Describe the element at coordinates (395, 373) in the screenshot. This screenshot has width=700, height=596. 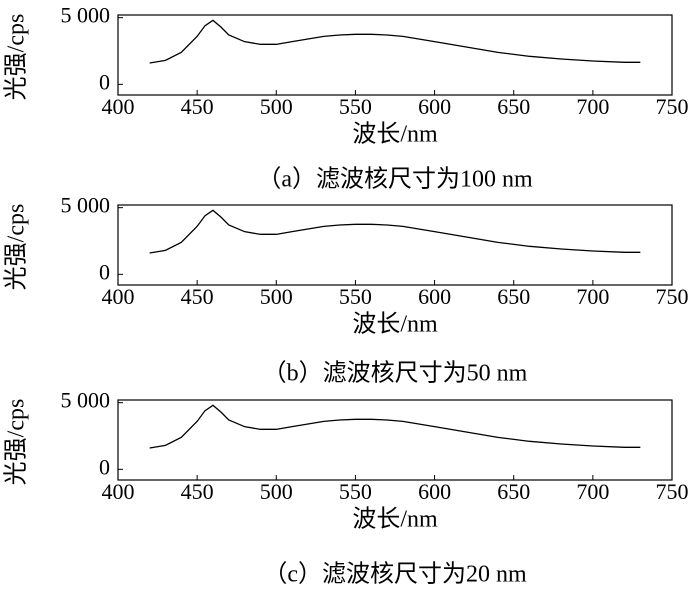
I see `caption: （b）滤波核尺寸为50 nm` at that location.